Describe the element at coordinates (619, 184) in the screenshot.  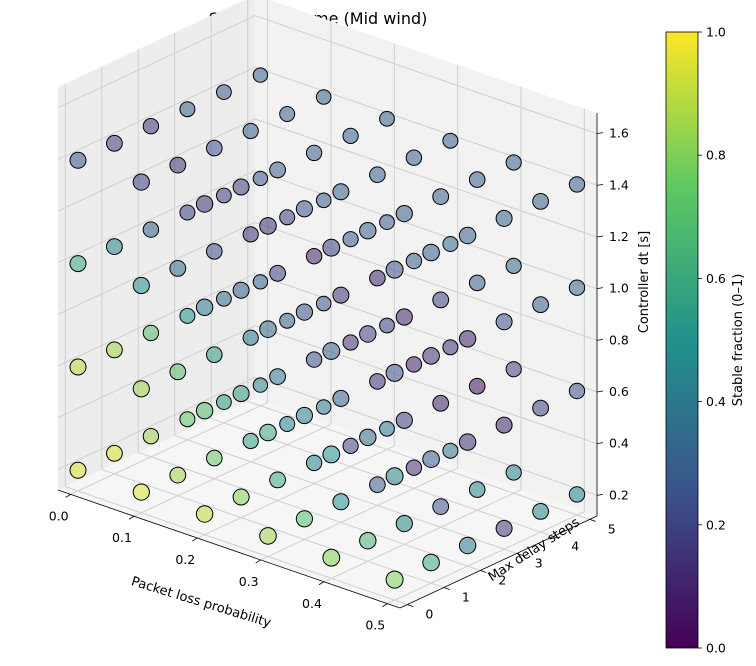
I see `z-tick-label: 1.4` at that location.